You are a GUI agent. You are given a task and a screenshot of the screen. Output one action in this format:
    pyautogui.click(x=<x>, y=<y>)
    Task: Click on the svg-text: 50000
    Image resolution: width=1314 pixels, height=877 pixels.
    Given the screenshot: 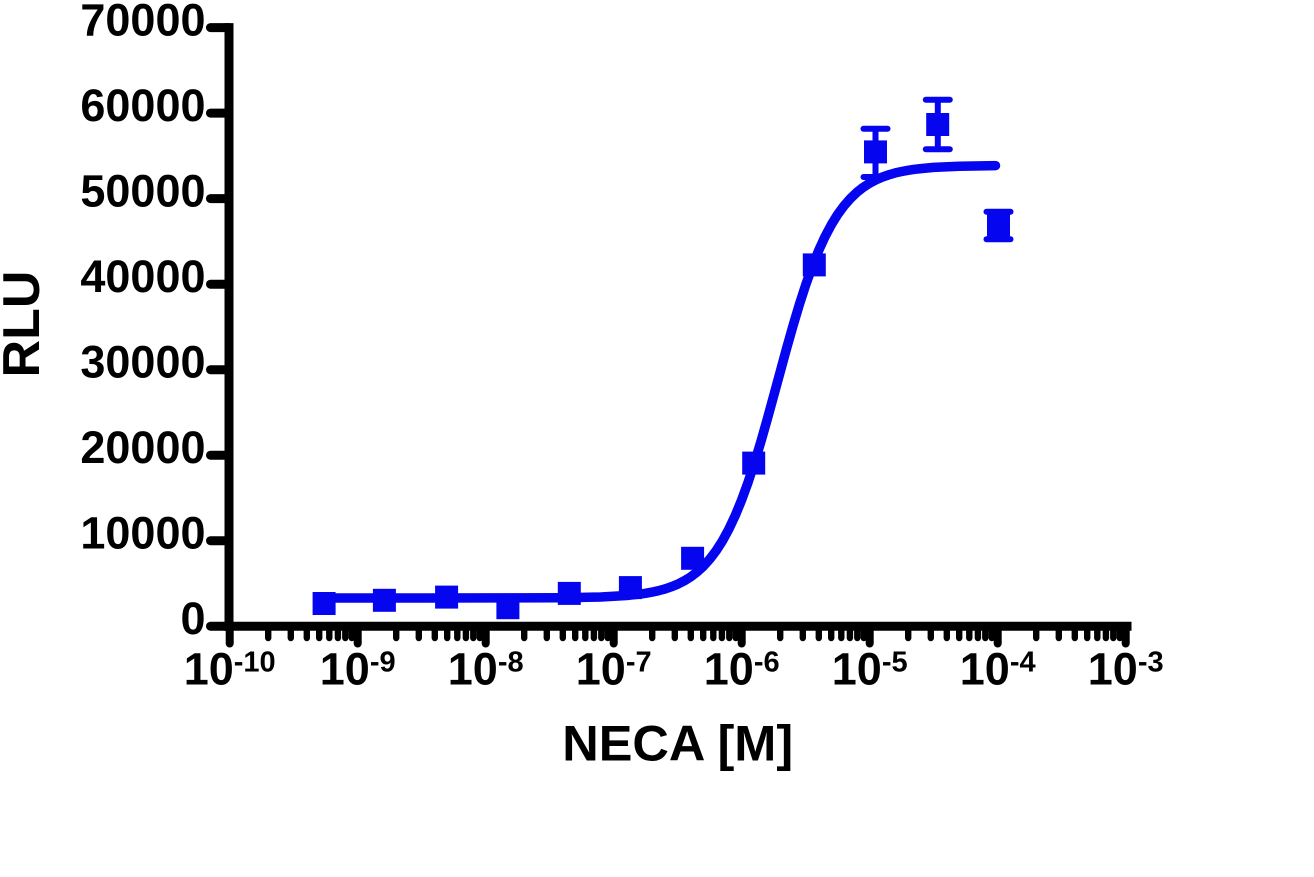 What is the action you would take?
    pyautogui.click(x=142, y=191)
    